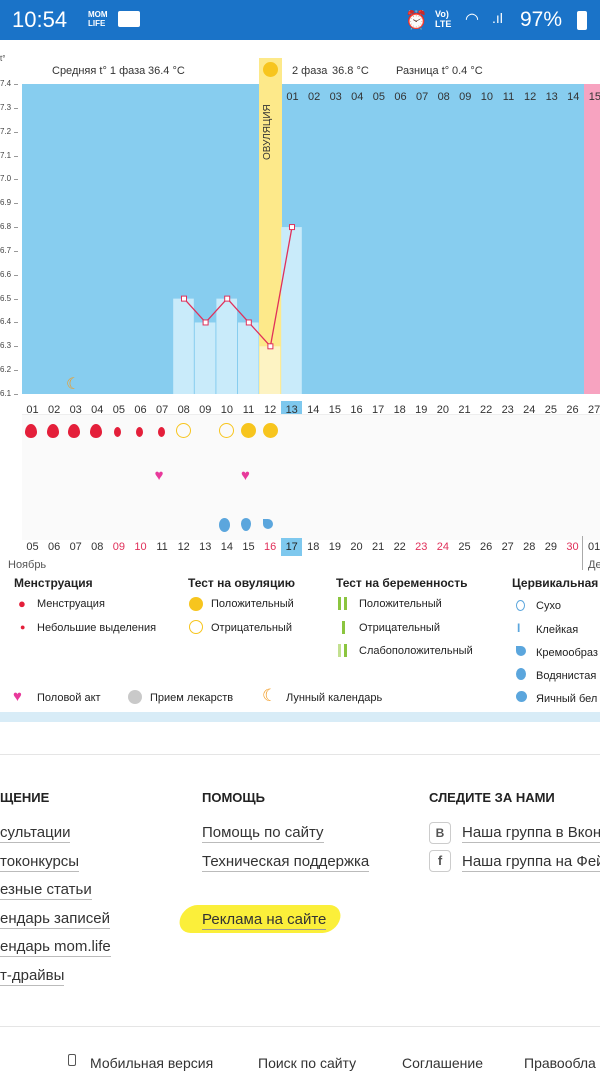 This screenshot has height=1071, width=600. What do you see at coordinates (443, 547) in the screenshot?
I see `calendar-day: 24` at bounding box center [443, 547].